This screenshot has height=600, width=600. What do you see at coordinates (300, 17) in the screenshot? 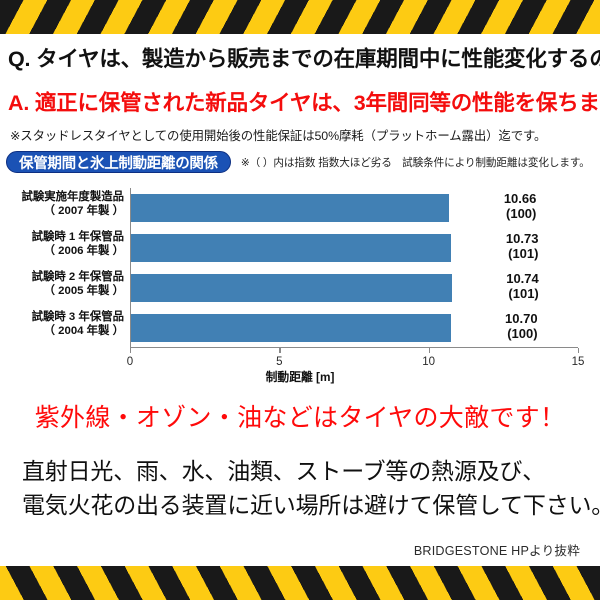
I see `hazard-stripe-top` at bounding box center [300, 17].